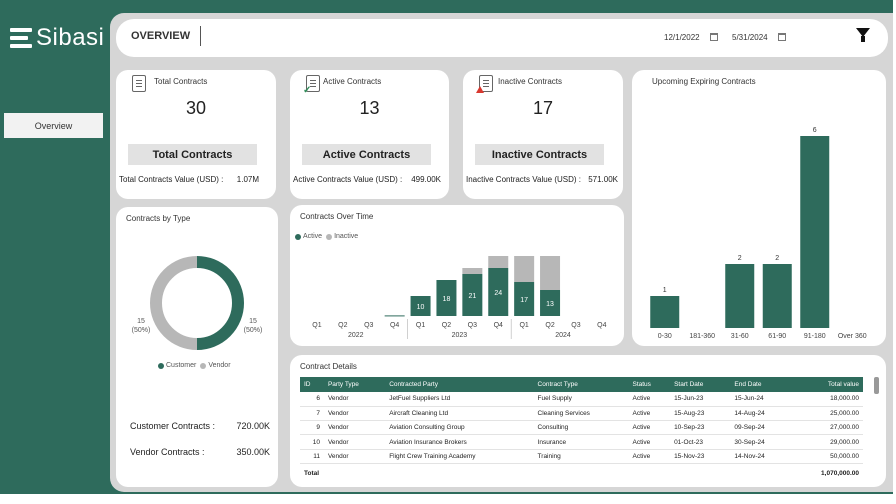 This screenshot has height=504, width=896. What do you see at coordinates (337, 216) in the screenshot?
I see `section-title: Contracts Over Time` at bounding box center [337, 216].